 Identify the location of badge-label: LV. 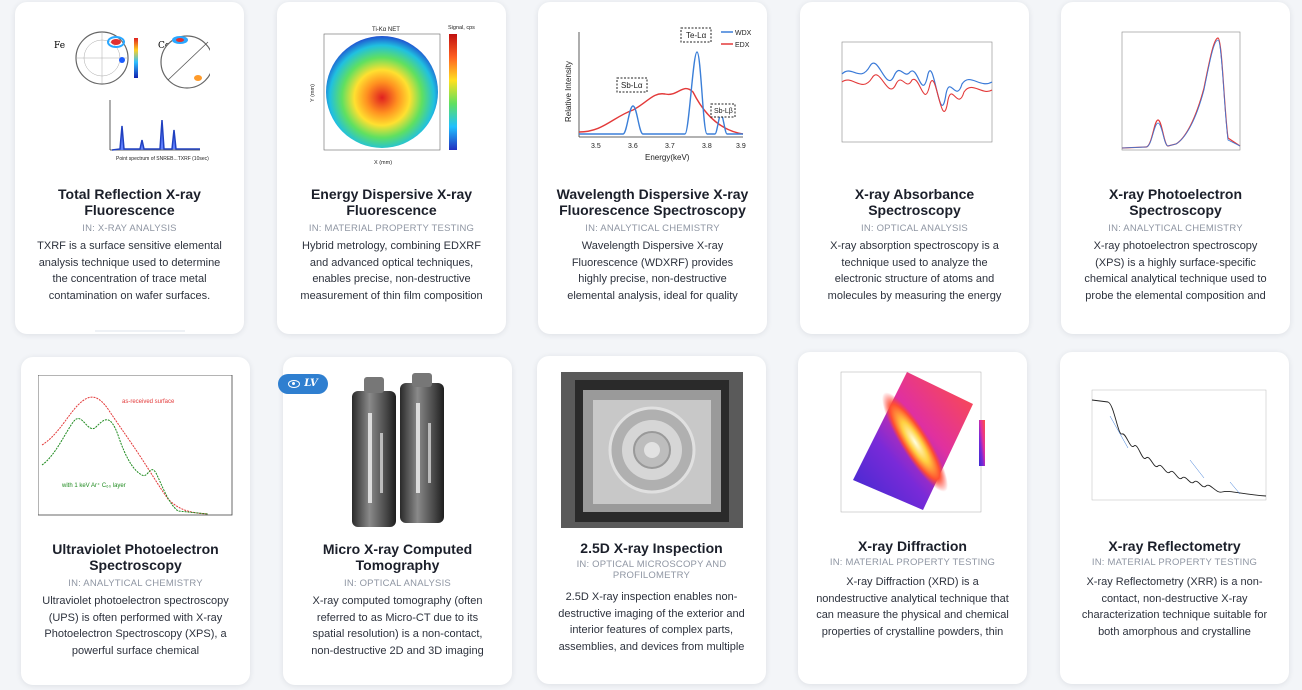
(311, 383).